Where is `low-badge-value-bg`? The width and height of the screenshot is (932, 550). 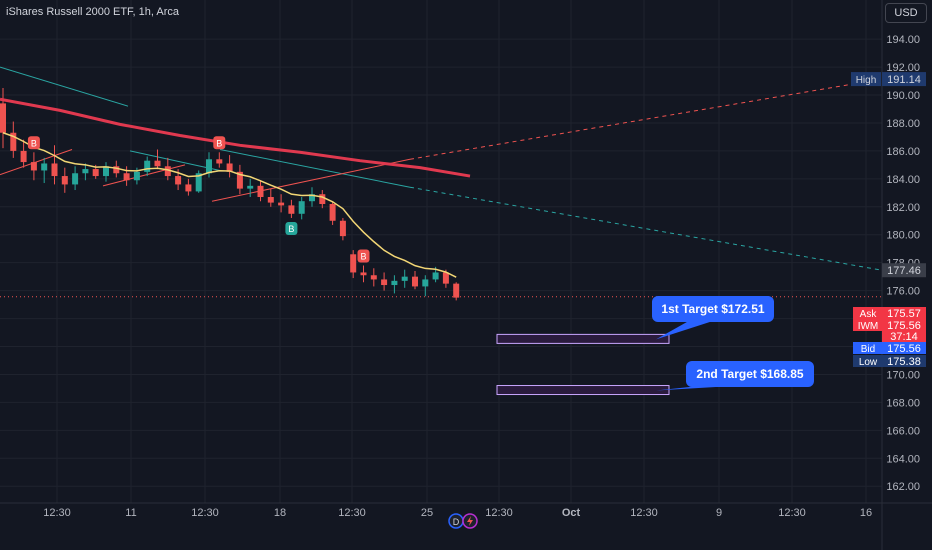 low-badge-value-bg is located at coordinates (904, 361).